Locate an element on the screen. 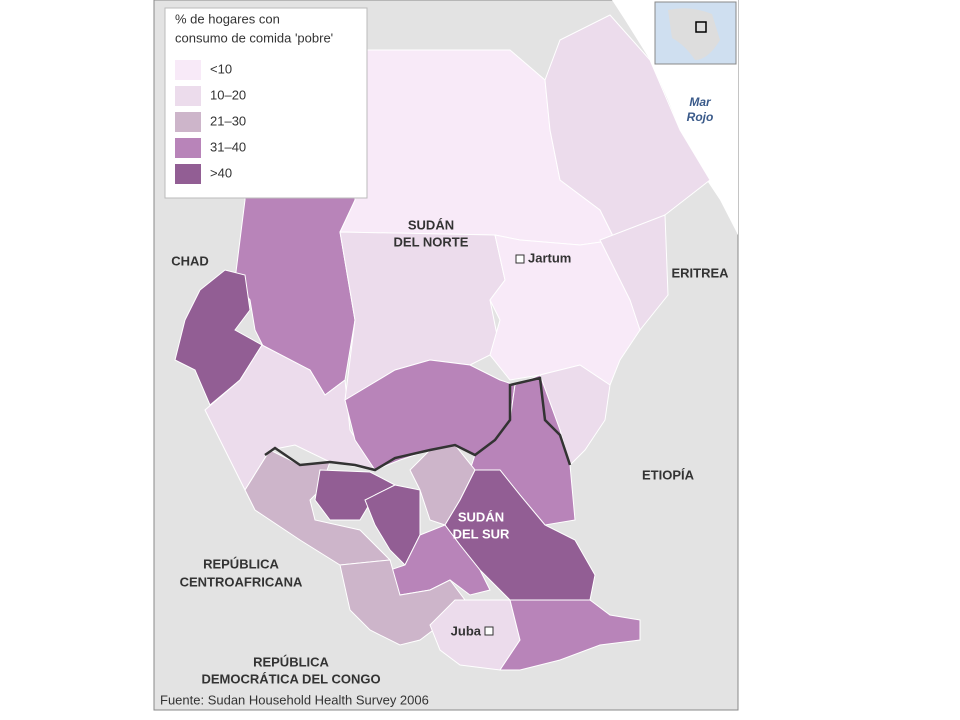 The image size is (960, 720). sea-label: Mar is located at coordinates (700, 102).